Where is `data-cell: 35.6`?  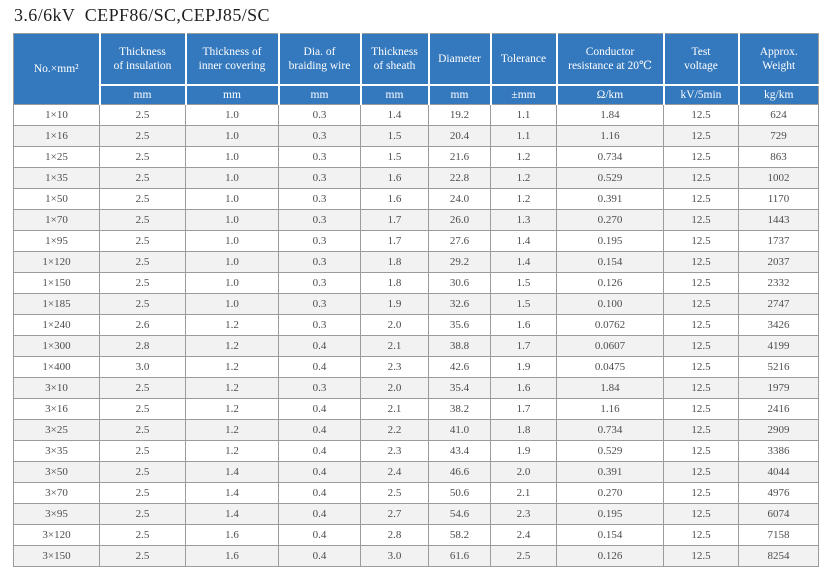
data-cell: 35.6 is located at coordinates (459, 325).